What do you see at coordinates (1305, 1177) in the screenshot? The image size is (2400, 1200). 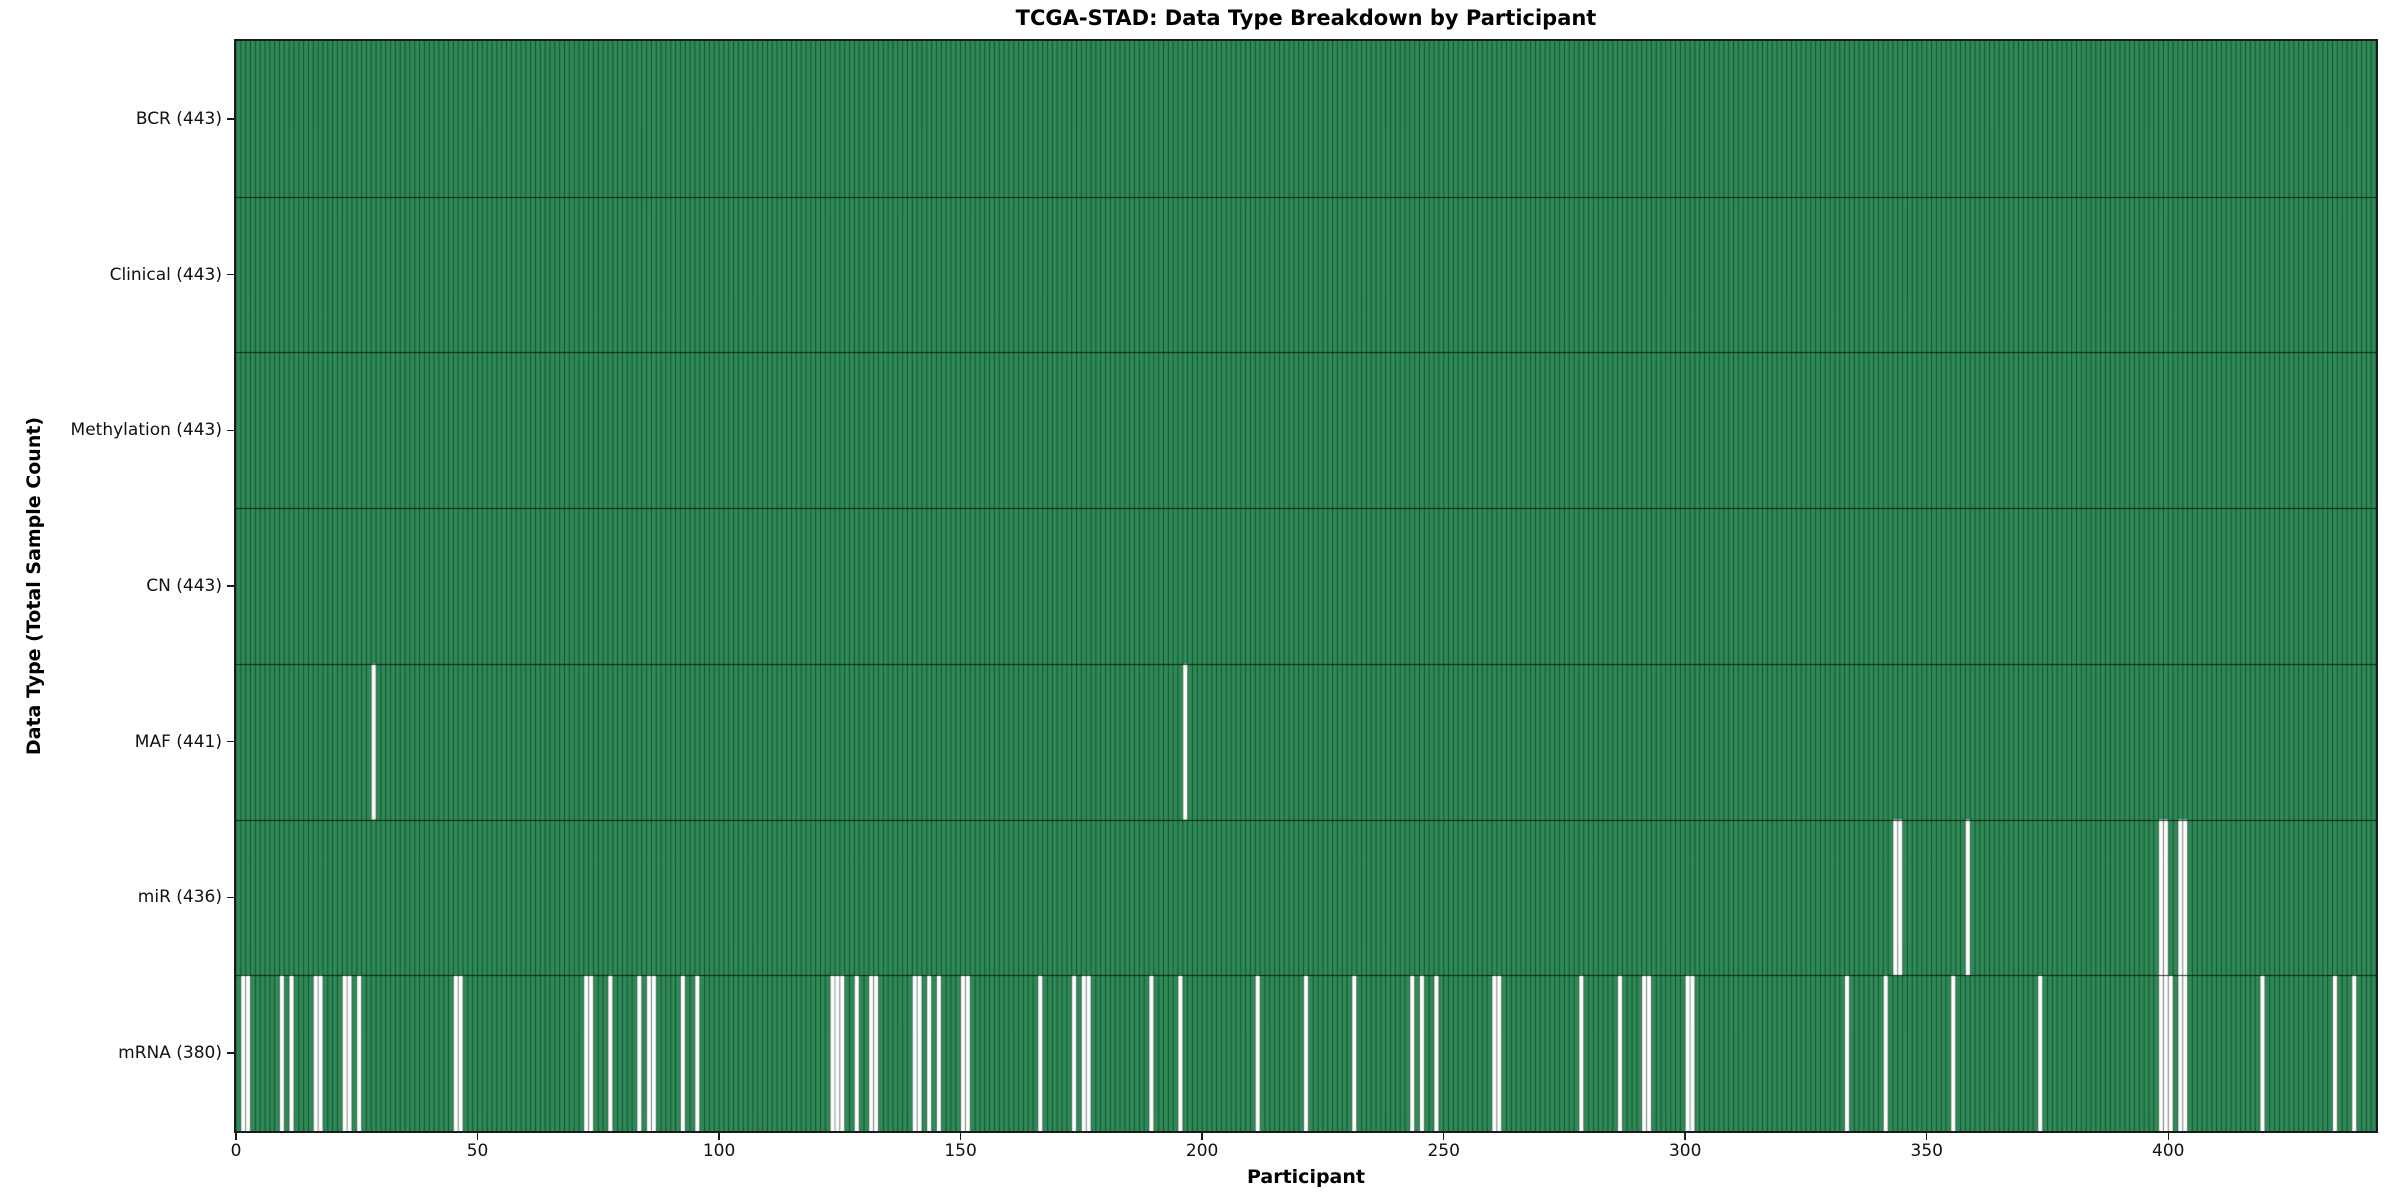 I see `x-axis-label: Participant` at bounding box center [1305, 1177].